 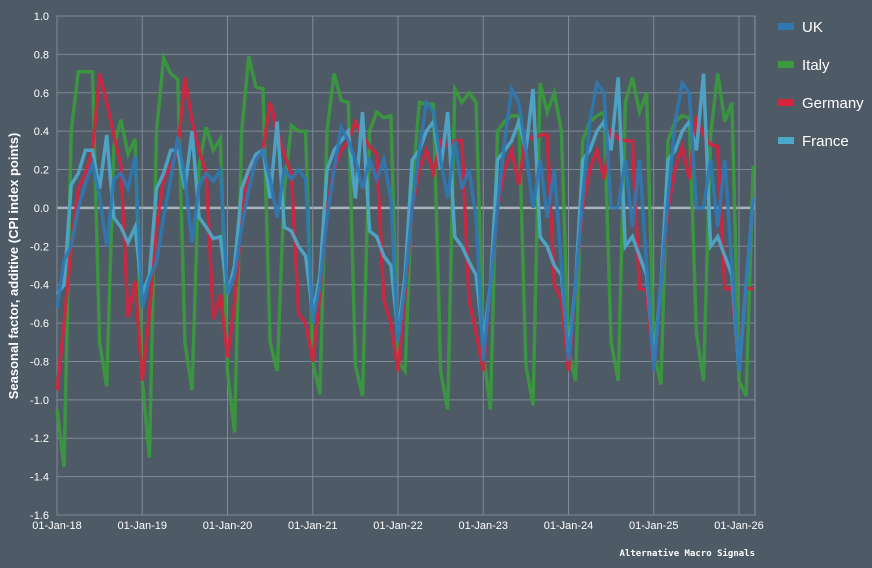 I want to click on legend-label-france: France, so click(x=825, y=141).